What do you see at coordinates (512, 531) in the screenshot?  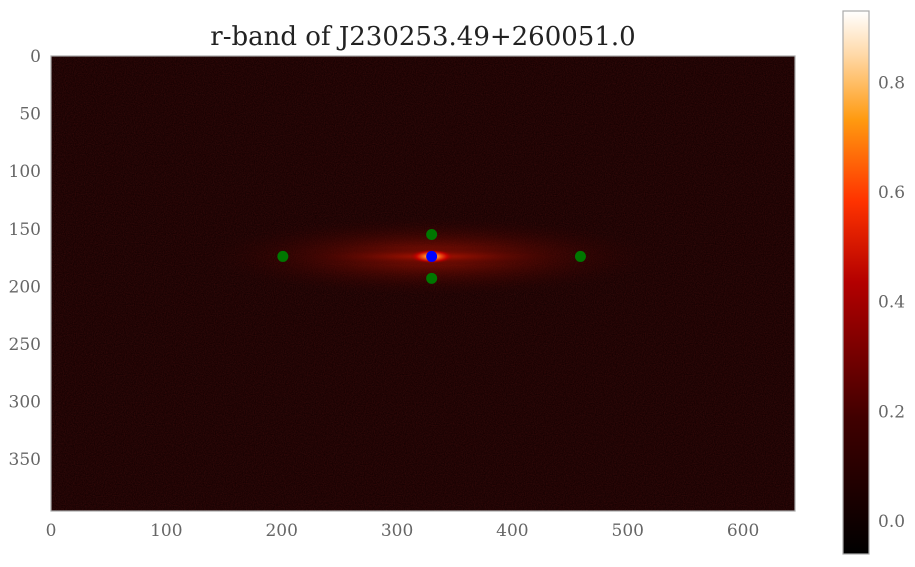 I see `x-tick-label: 400` at bounding box center [512, 531].